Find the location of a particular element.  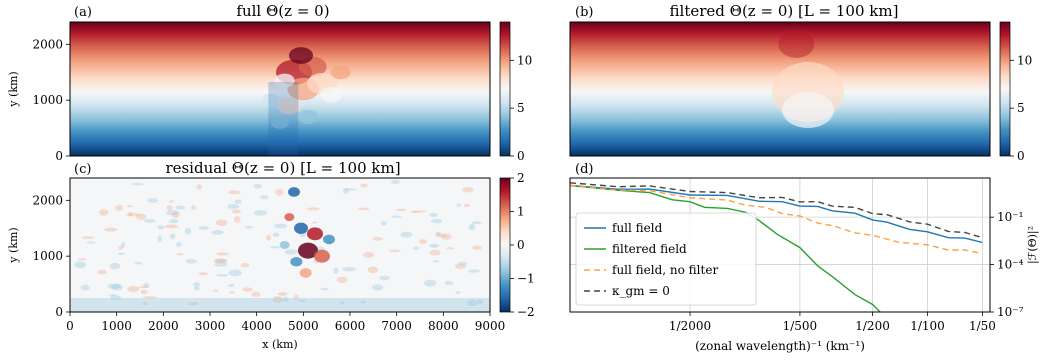

x-tick-label: 1/2000 is located at coordinates (690, 326).